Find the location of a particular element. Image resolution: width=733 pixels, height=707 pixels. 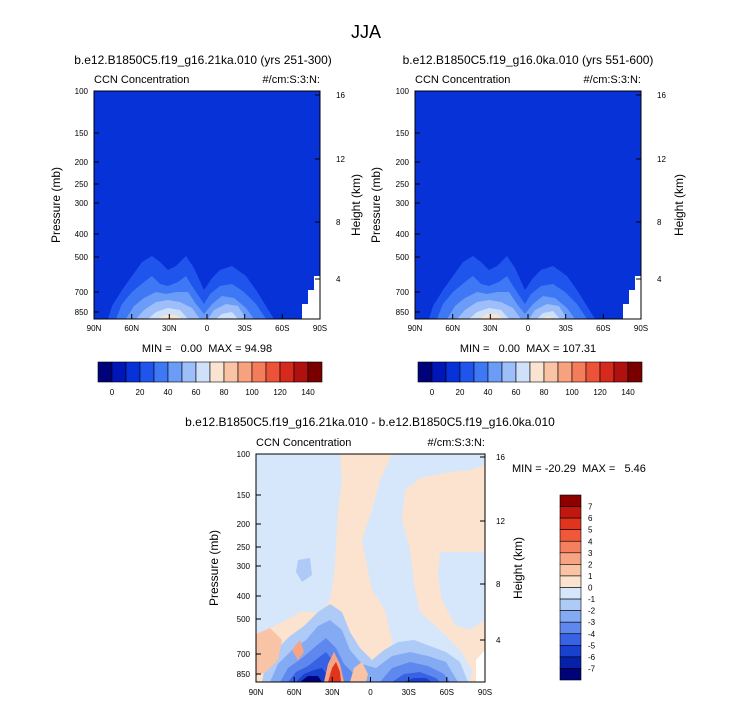

panel-3-right-label: #/cm:S:3:N: is located at coordinates (456, 443).